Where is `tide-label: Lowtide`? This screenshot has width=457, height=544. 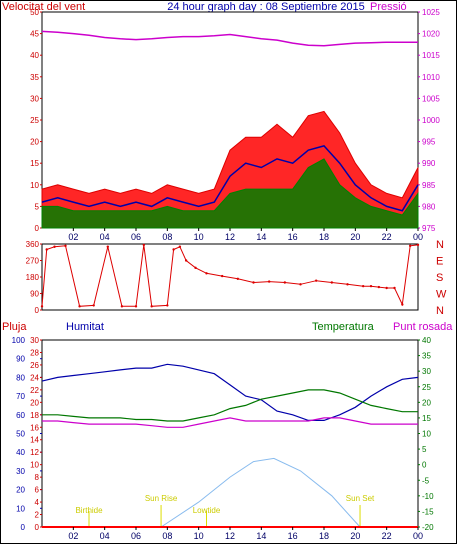 tide-label: Lowtide is located at coordinates (207, 510).